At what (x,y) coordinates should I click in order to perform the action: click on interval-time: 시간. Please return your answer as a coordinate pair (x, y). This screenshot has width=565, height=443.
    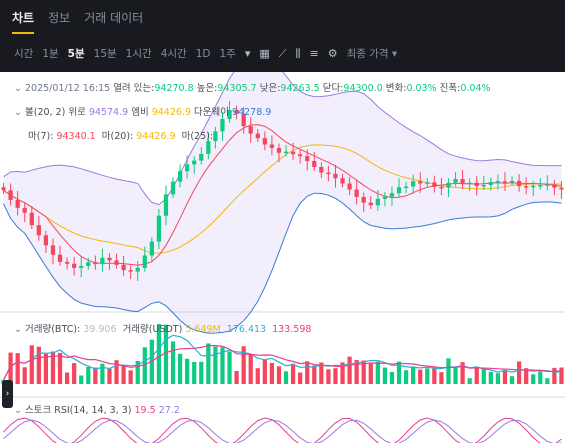
    Looking at the image, I should click on (24, 54).